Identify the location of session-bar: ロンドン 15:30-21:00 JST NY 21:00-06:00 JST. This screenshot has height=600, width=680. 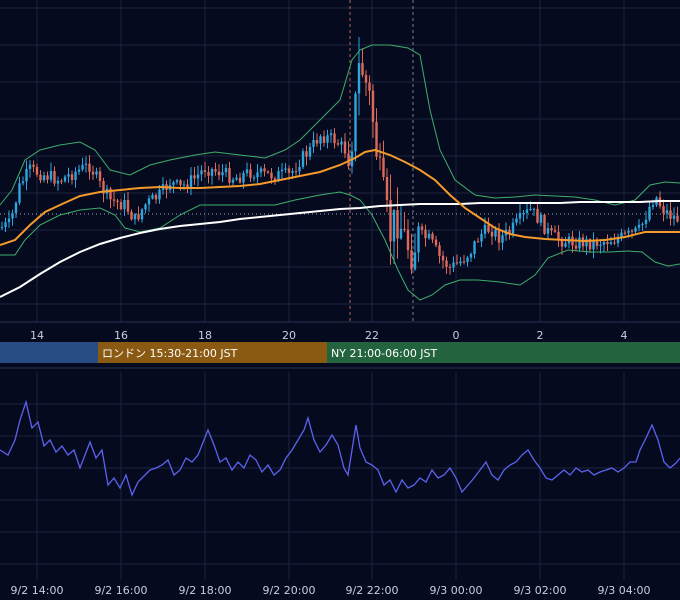
(340, 352).